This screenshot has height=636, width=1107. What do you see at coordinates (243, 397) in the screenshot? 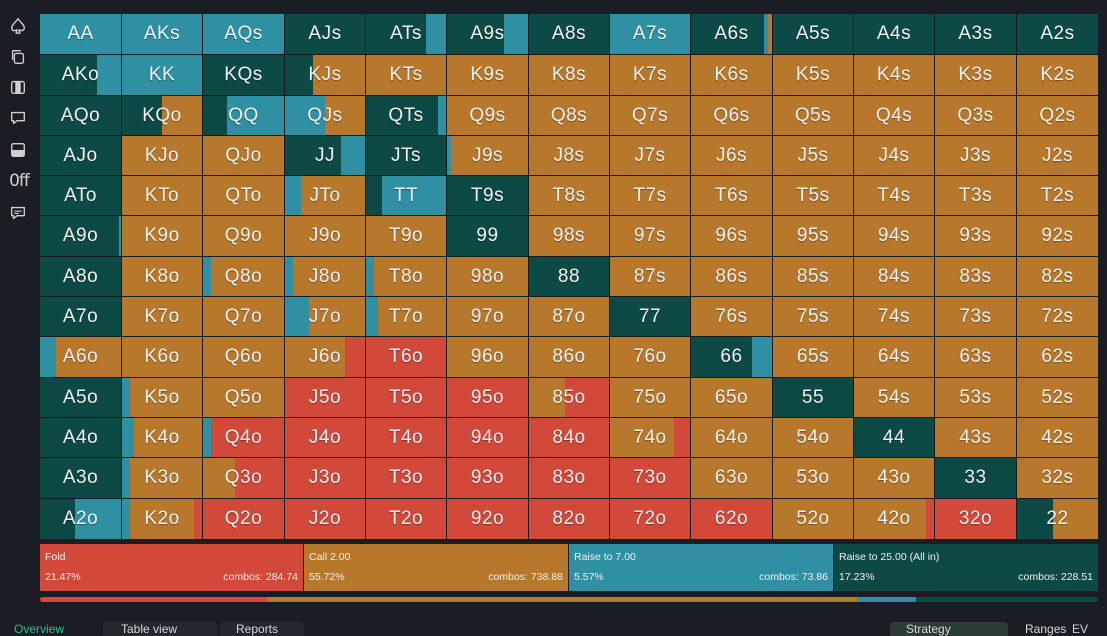
I see `hand-cell: Q5o` at bounding box center [243, 397].